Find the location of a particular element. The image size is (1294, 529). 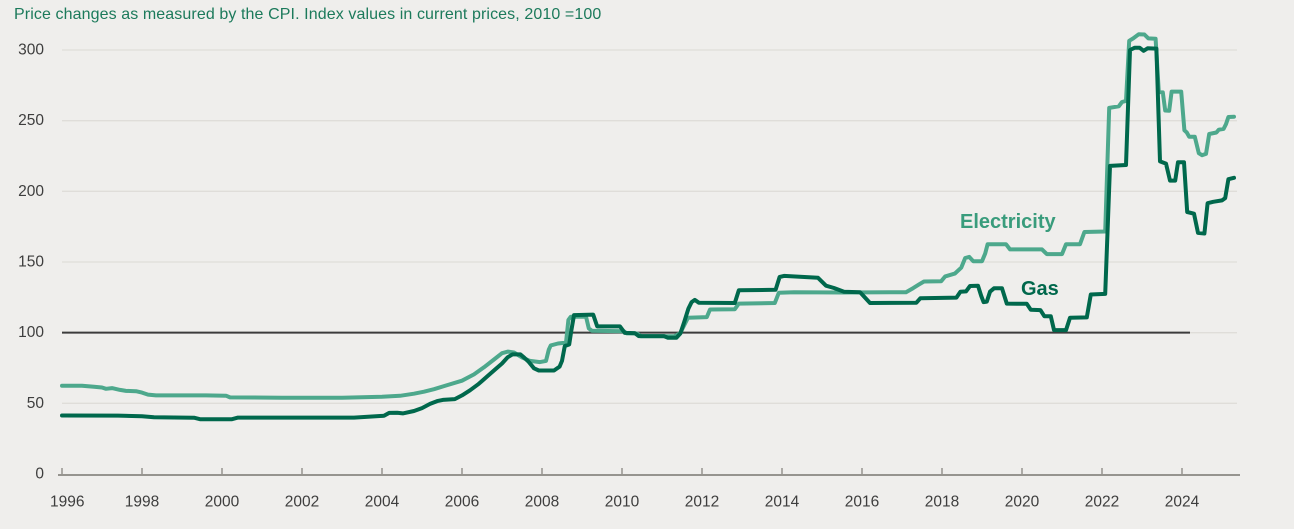

series-label-gas: Gas is located at coordinates (1040, 289).